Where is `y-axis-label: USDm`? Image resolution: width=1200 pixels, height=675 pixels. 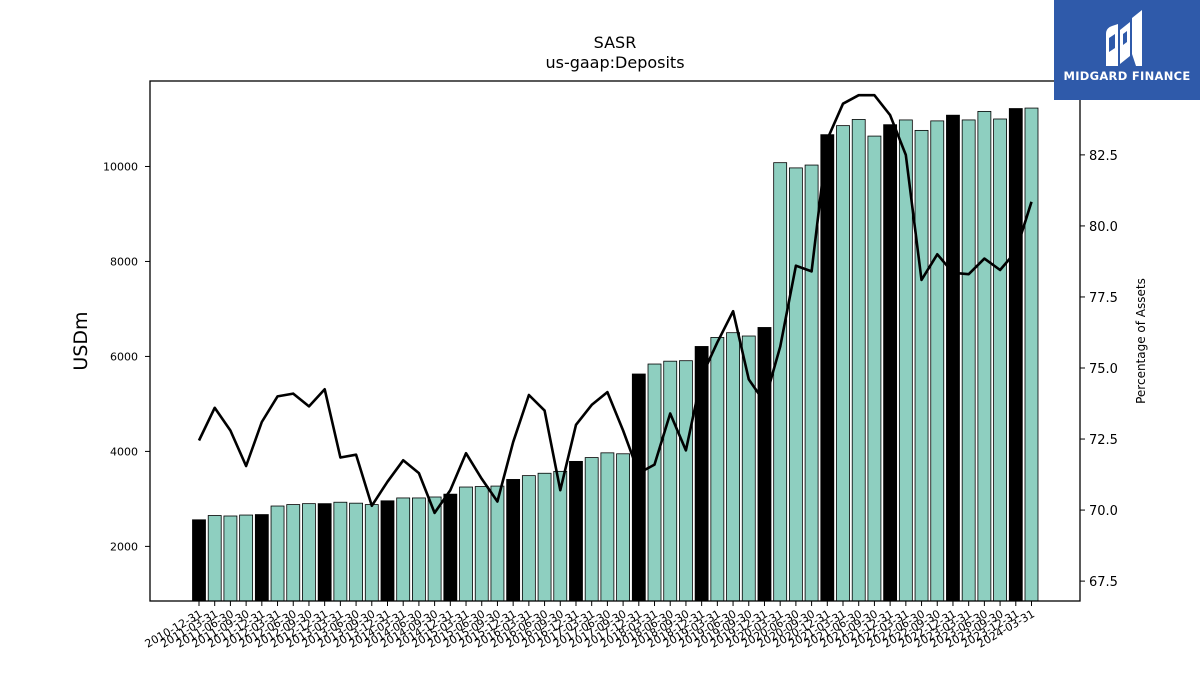 y-axis-label: USDm is located at coordinates (81, 340).